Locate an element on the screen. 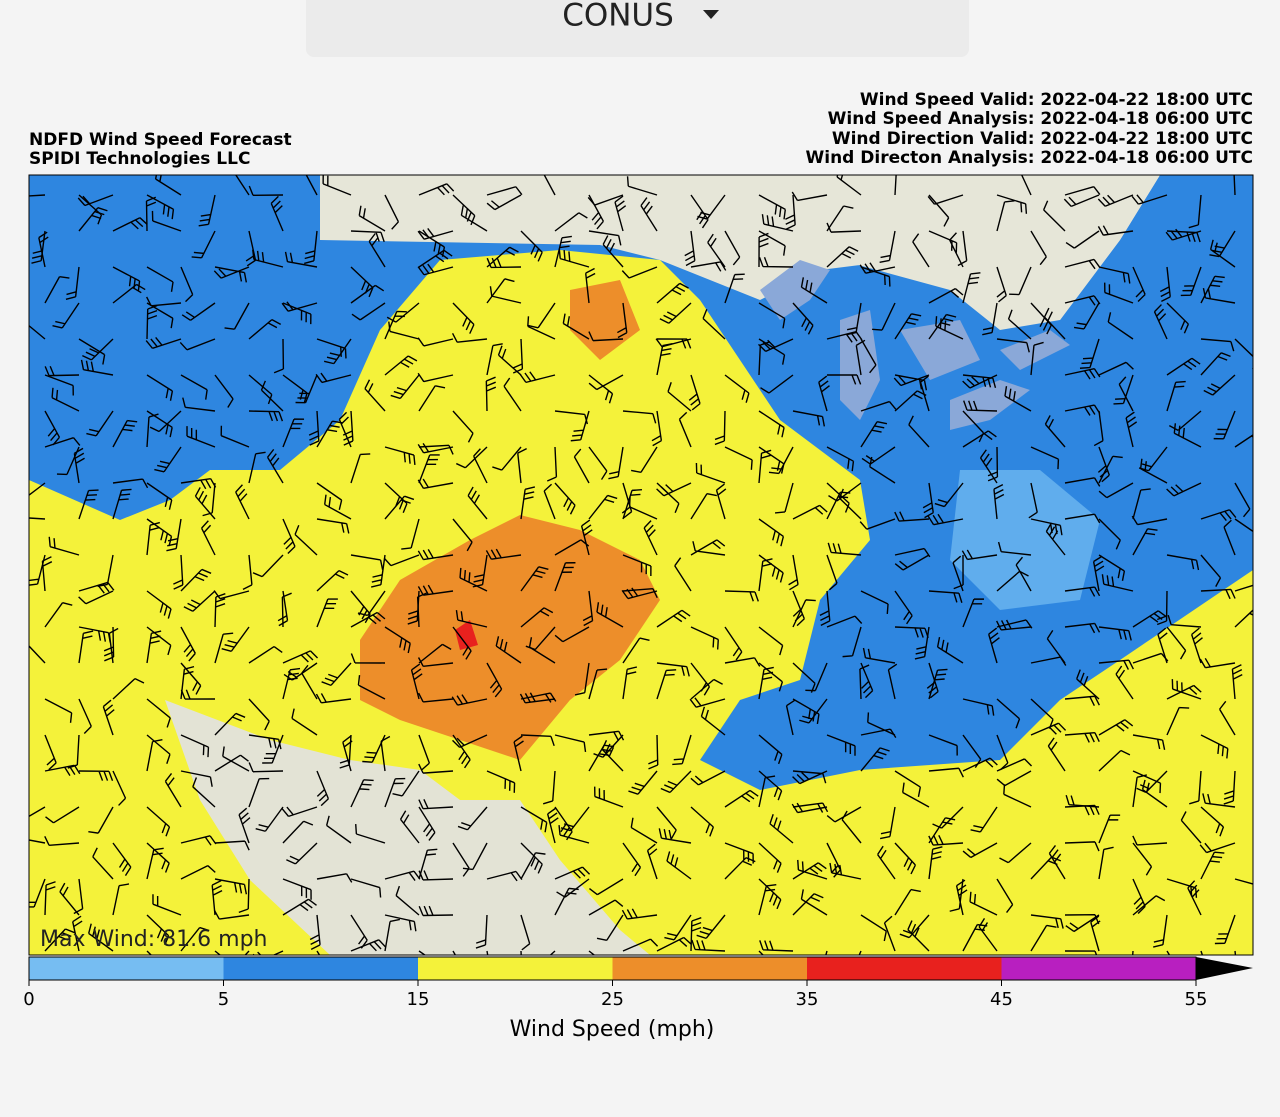 This screenshot has width=1280, height=1117. colorbar-tick-label: 25 is located at coordinates (612, 999).